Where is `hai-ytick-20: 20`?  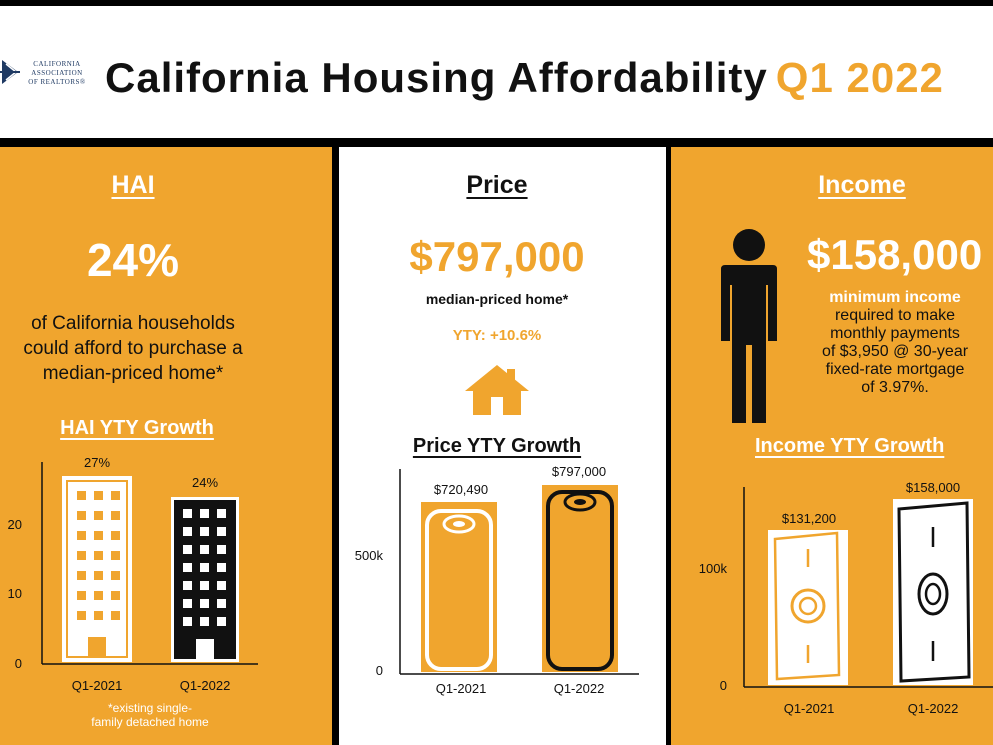
hai-ytick-20: 20 is located at coordinates (15, 524).